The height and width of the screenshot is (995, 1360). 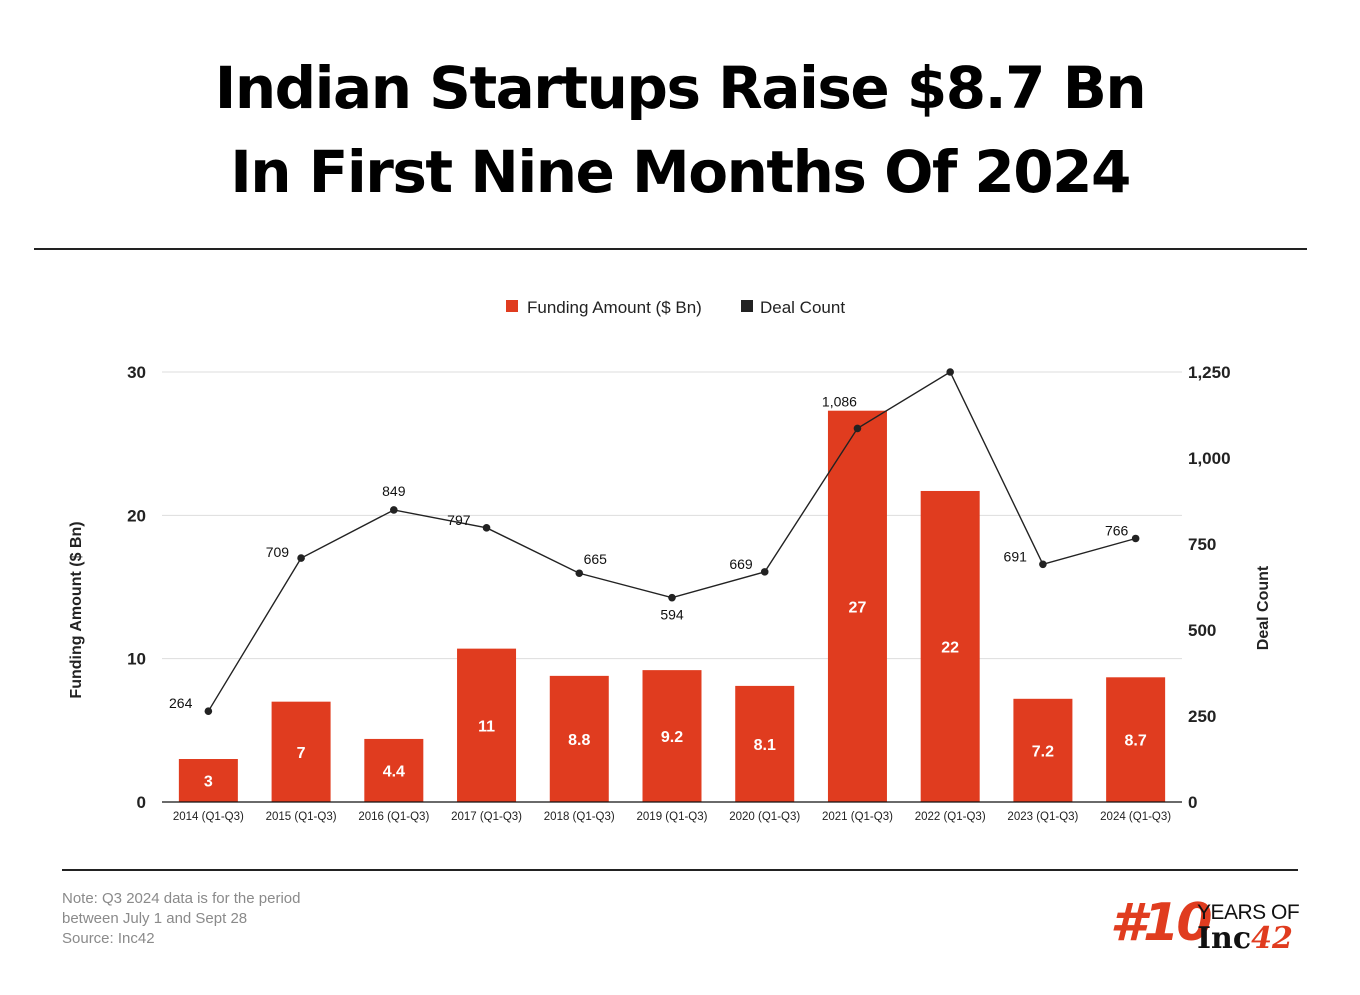 What do you see at coordinates (614, 307) in the screenshot?
I see `legend-label-funding: Funding Amount ($ Bn)` at bounding box center [614, 307].